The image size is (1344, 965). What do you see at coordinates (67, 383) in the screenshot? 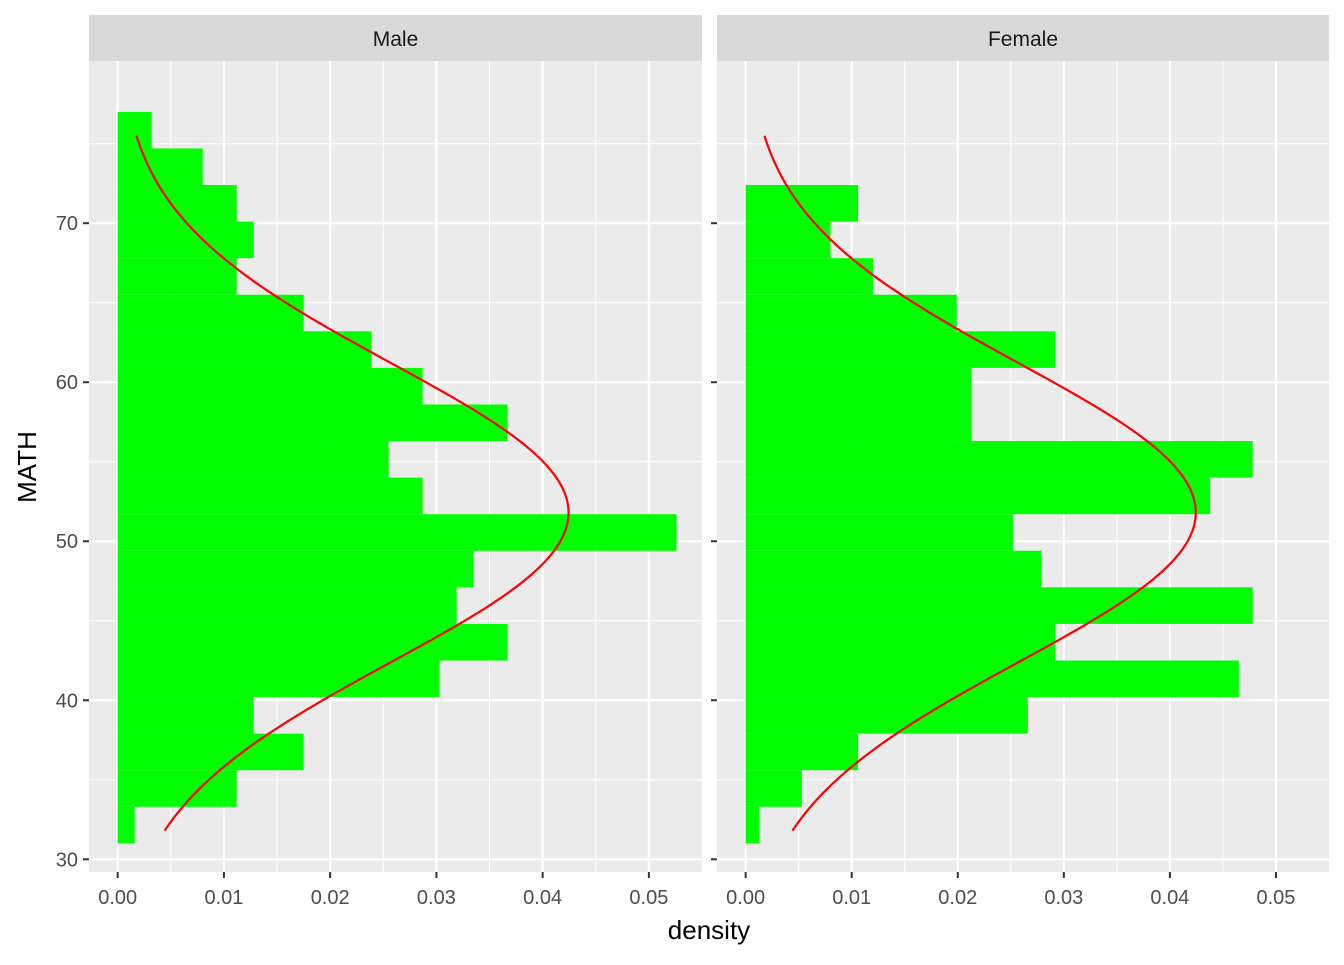
I see `y-tick-label: 60` at bounding box center [67, 383].